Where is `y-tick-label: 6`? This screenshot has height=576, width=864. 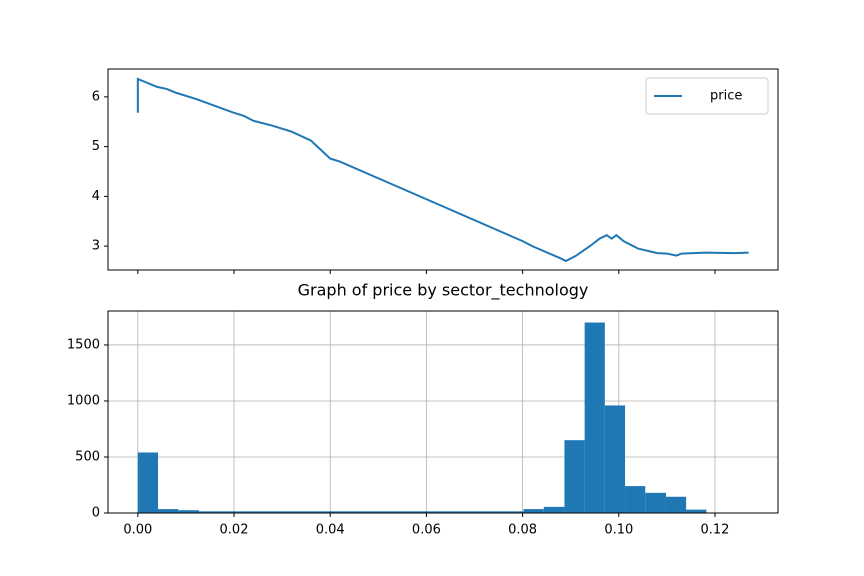 y-tick-label: 6 is located at coordinates (96, 96).